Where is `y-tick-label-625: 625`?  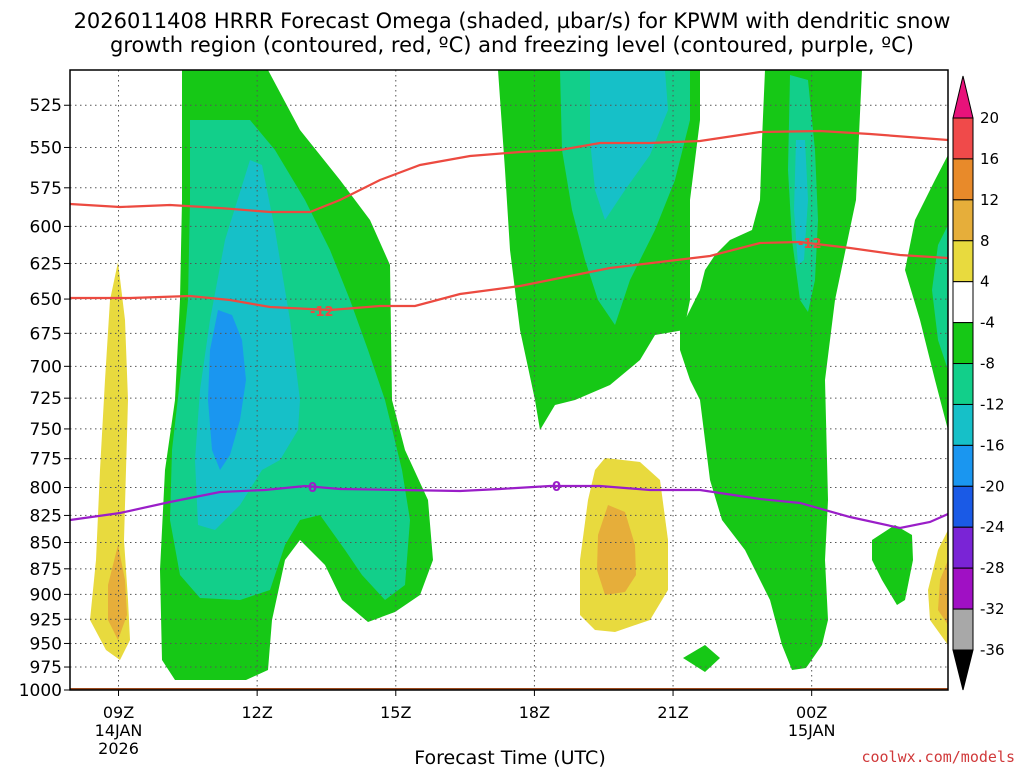 y-tick-label-625: 625 is located at coordinates (46, 264).